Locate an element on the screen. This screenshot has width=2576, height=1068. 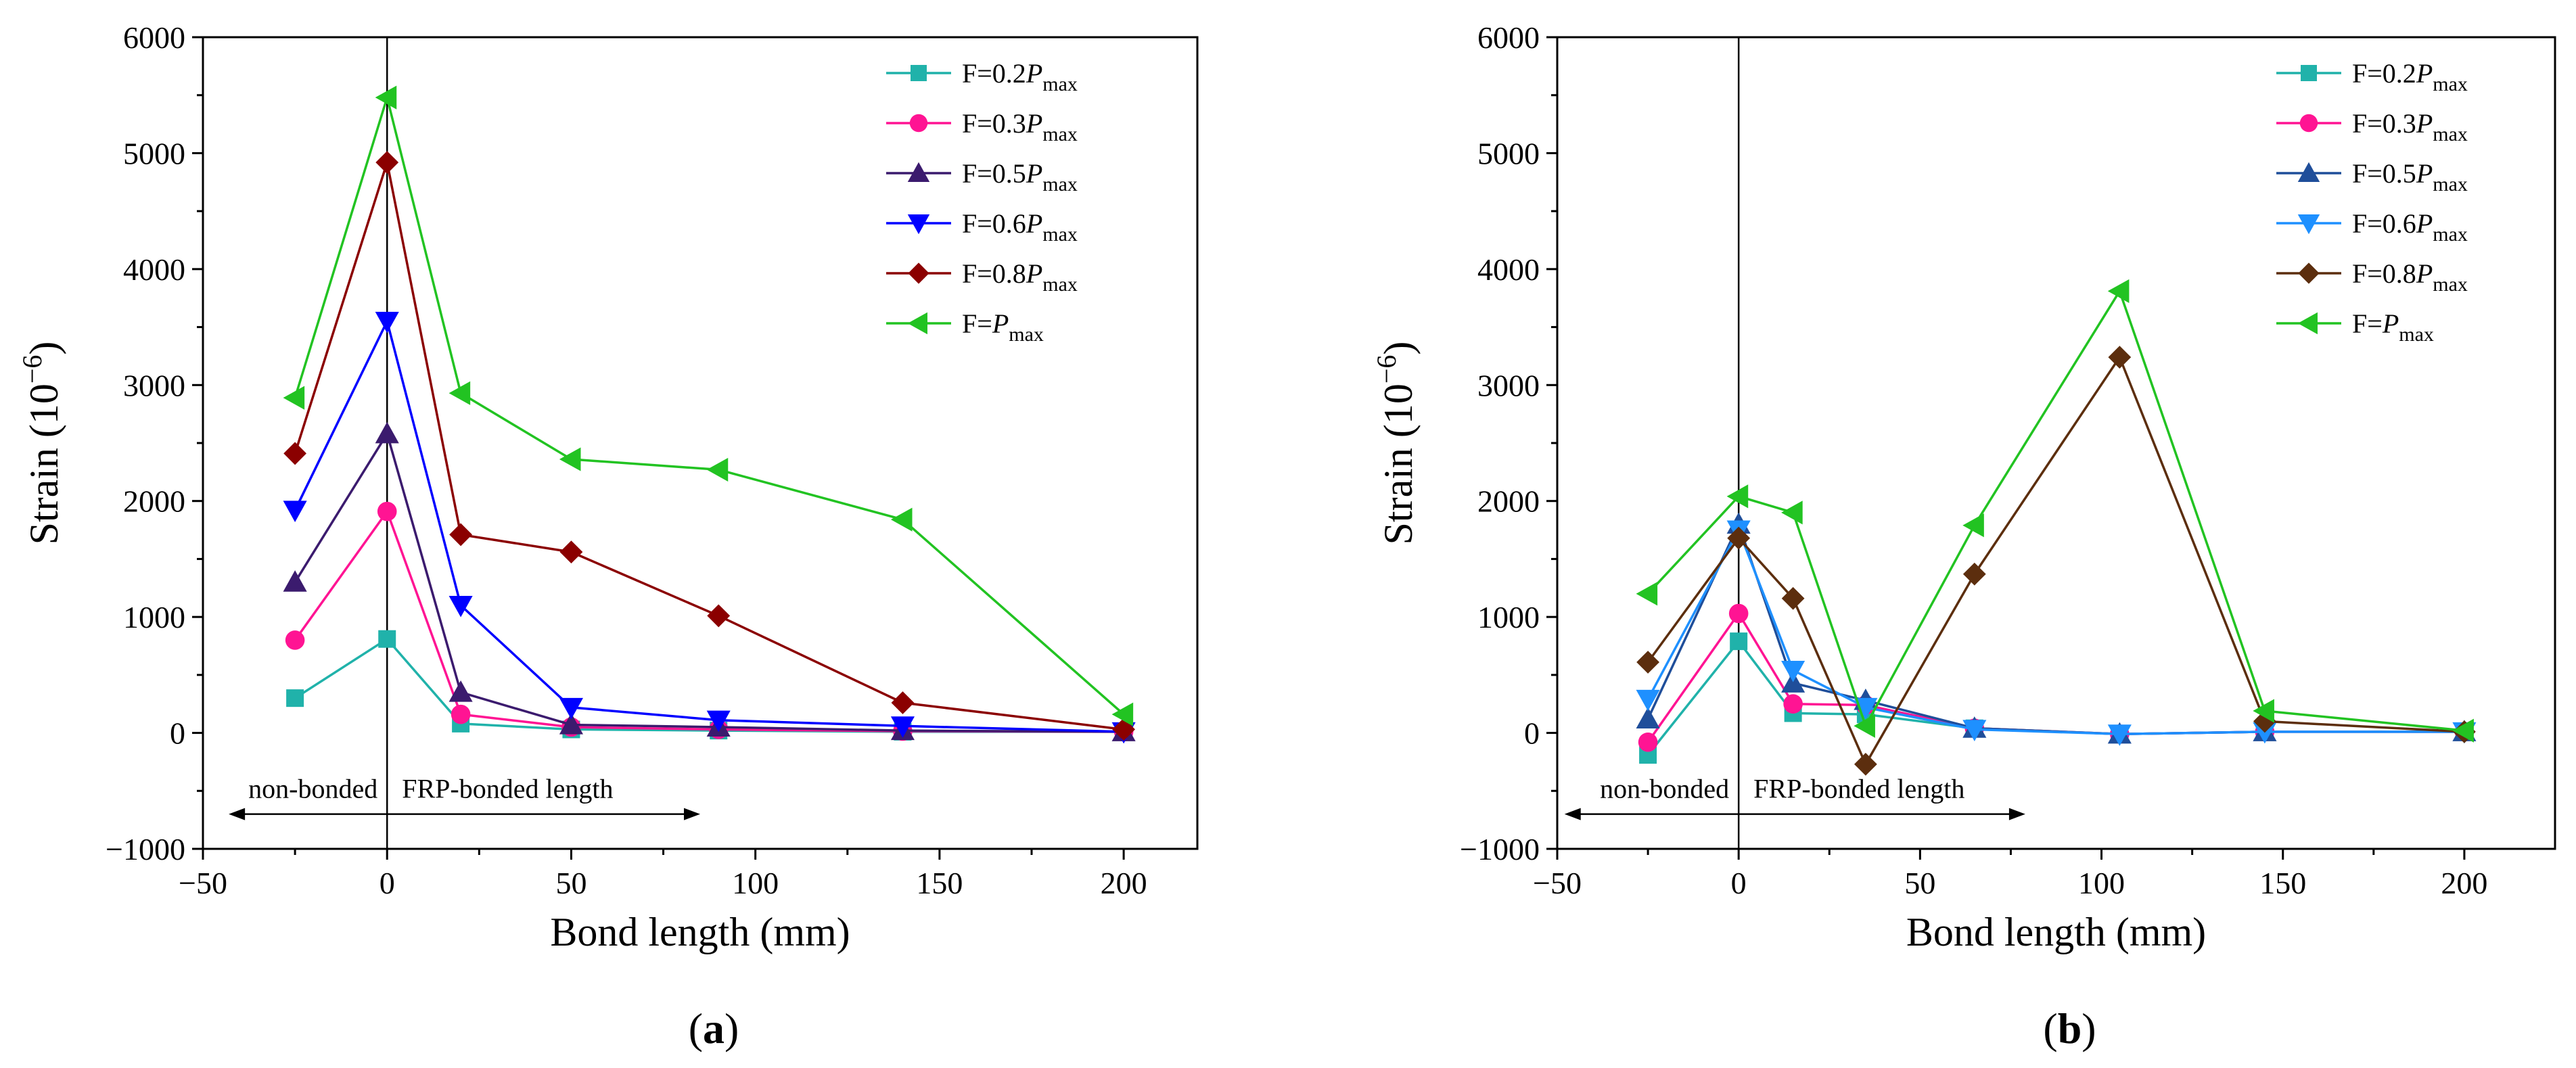
legend-prefix: F= is located at coordinates (2367, 323).